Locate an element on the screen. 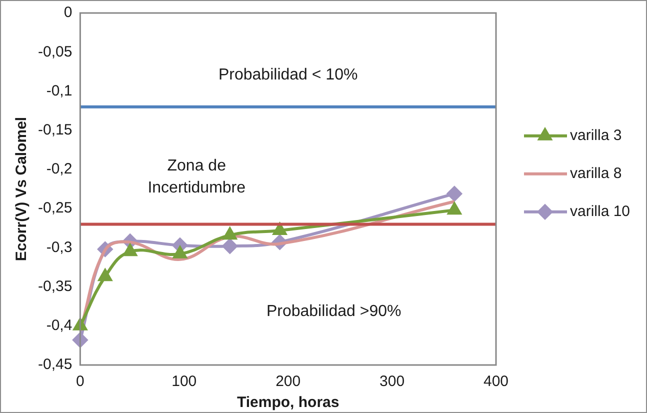  x-tick-label: 0 is located at coordinates (80, 381).